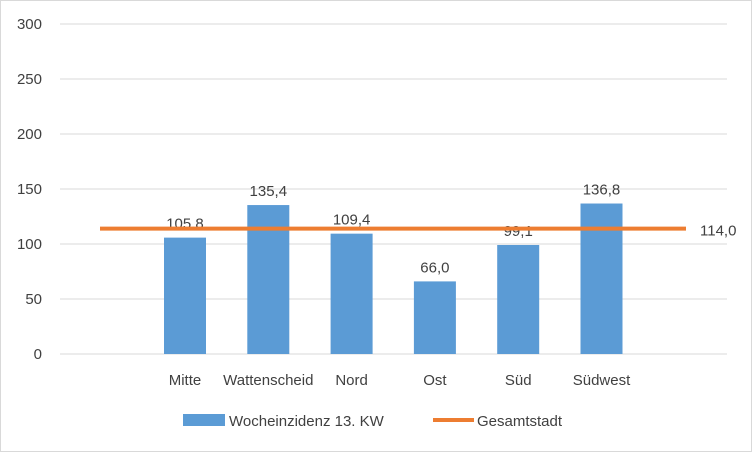 Image resolution: width=752 pixels, height=452 pixels. Describe the element at coordinates (29, 244) in the screenshot. I see `y-tick-label: 100` at that location.